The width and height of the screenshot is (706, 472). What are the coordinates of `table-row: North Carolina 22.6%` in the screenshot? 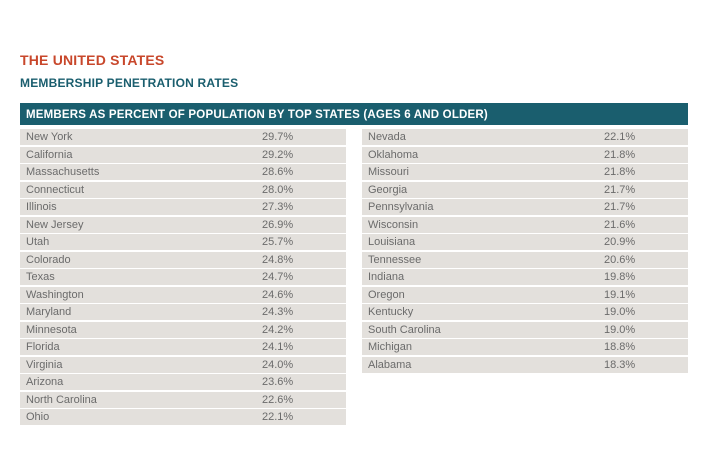 It's located at (183, 399).